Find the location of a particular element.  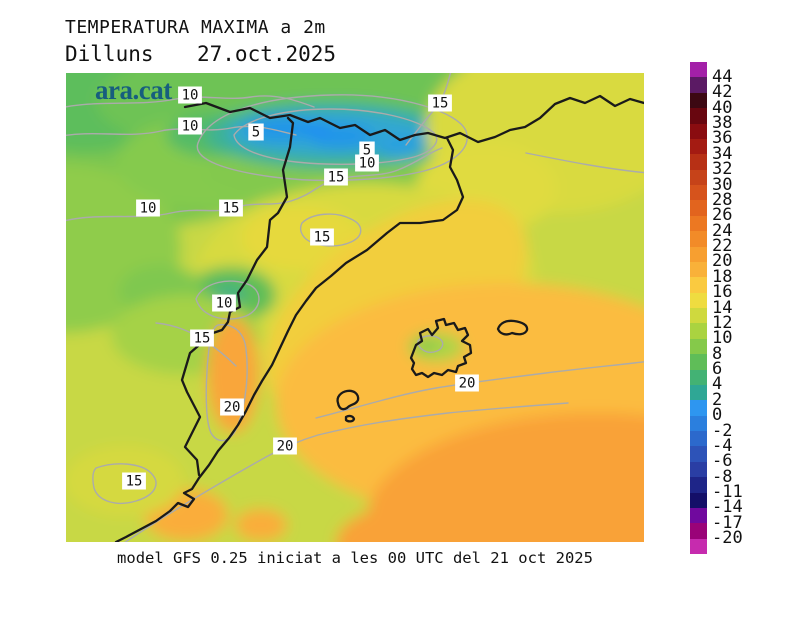

colorbar-tick-label: -4 is located at coordinates (722, 445).